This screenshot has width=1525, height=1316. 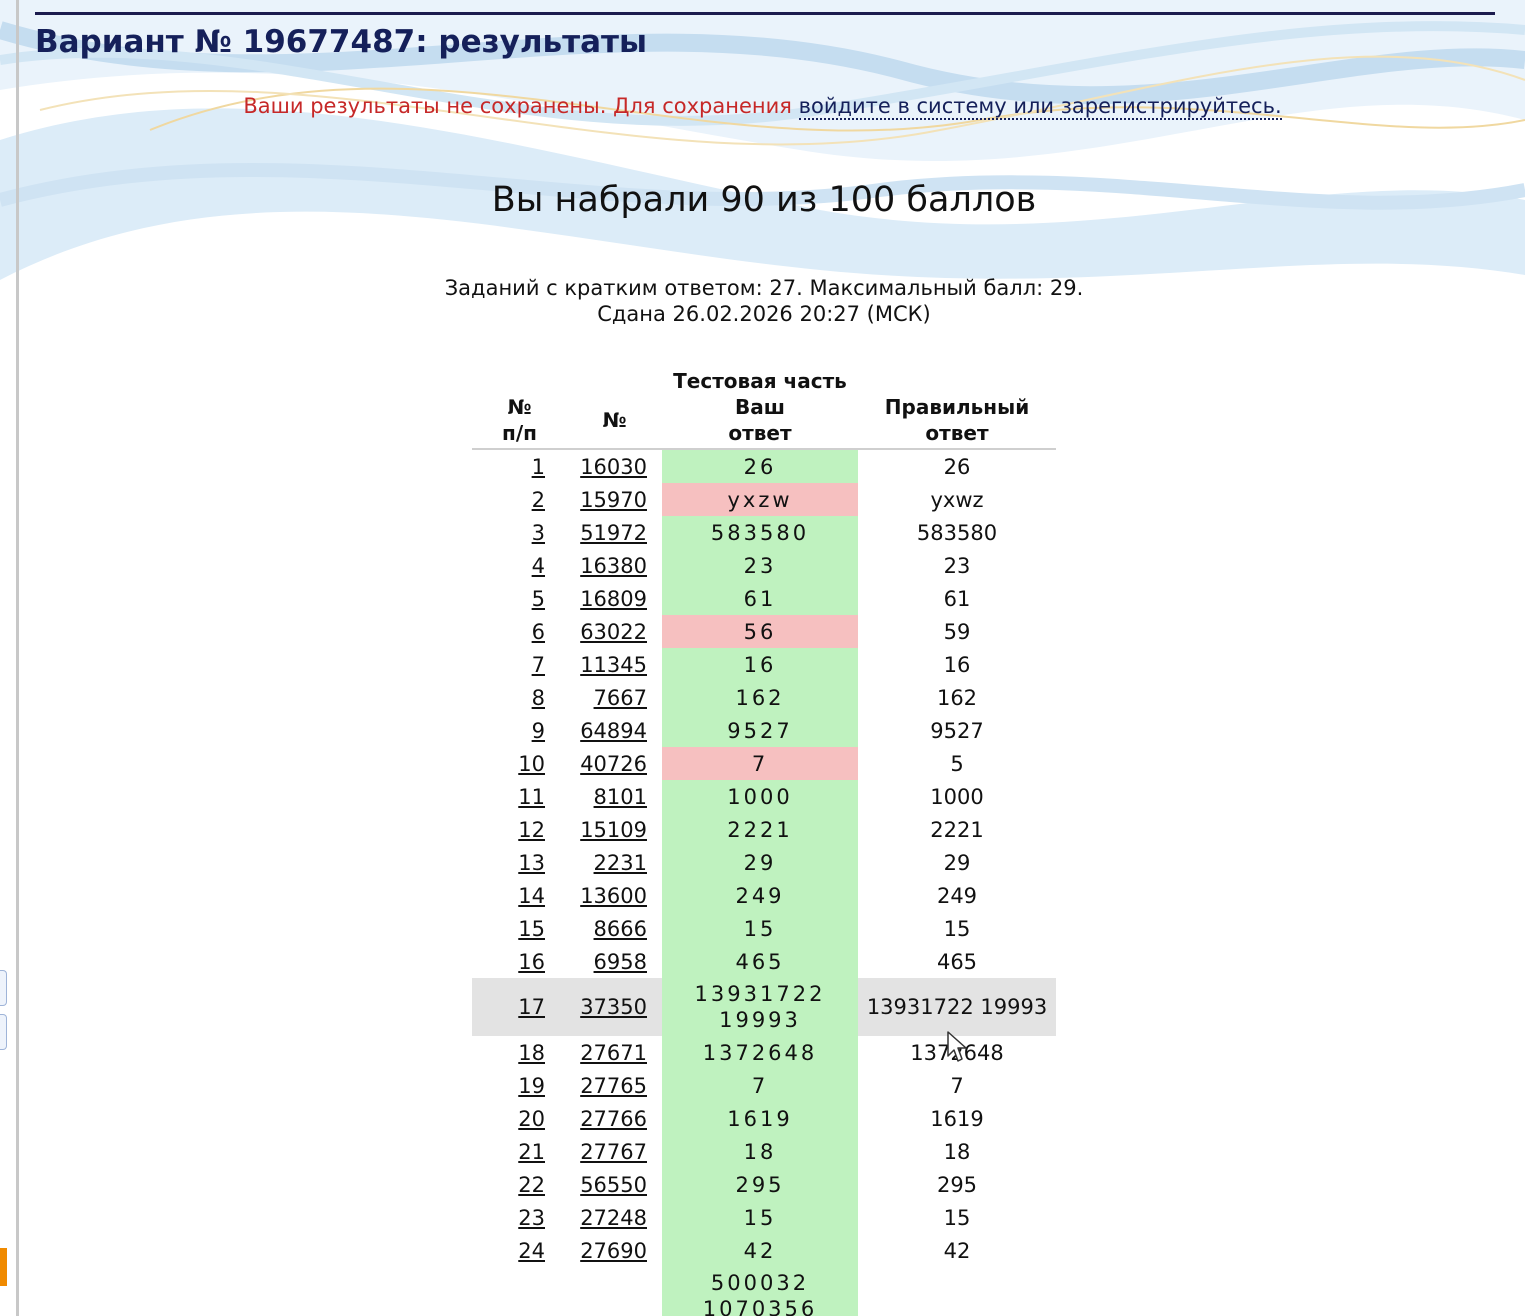 I want to click on row-number-link: 24, so click(x=531, y=1250).